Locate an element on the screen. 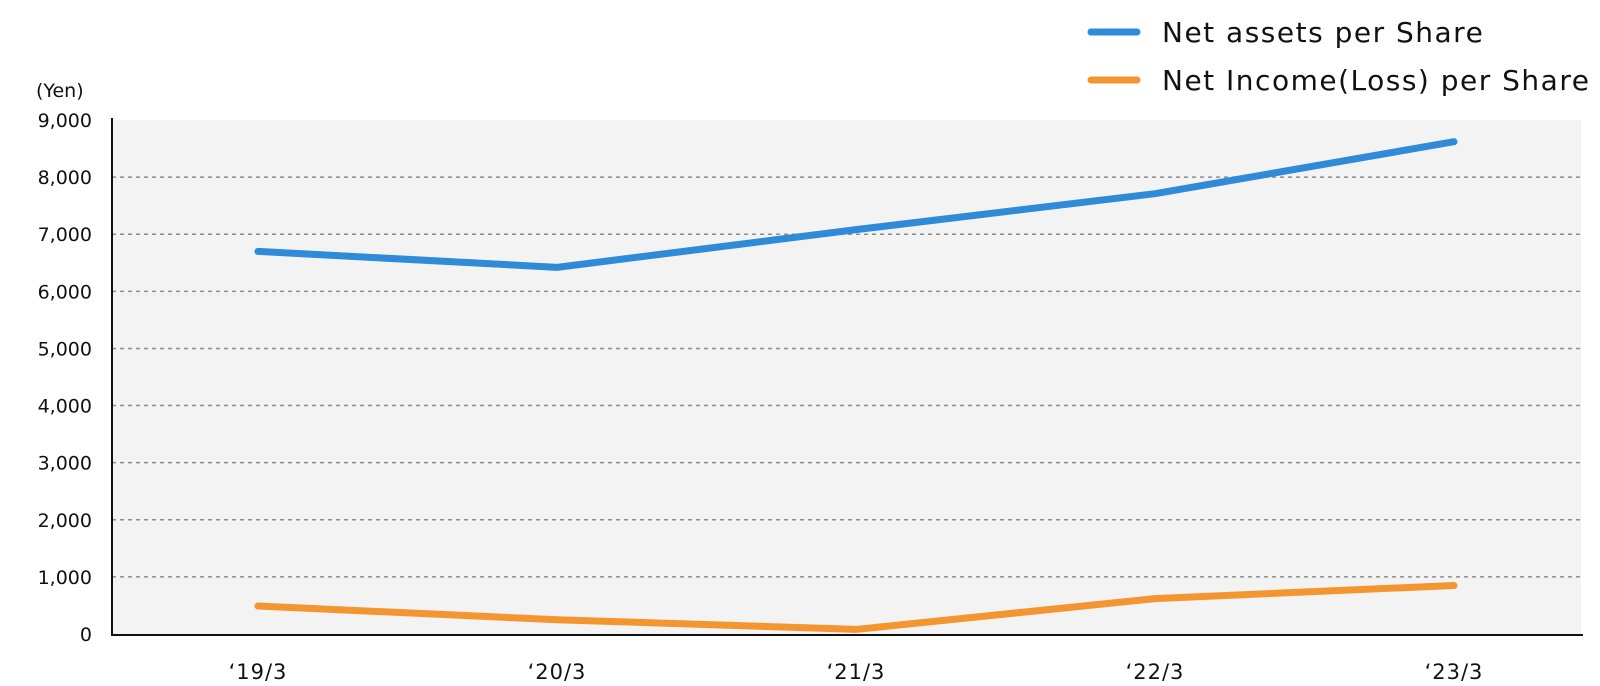 This screenshot has width=1600, height=686. legend-label: Net assets per Share is located at coordinates (1323, 32).